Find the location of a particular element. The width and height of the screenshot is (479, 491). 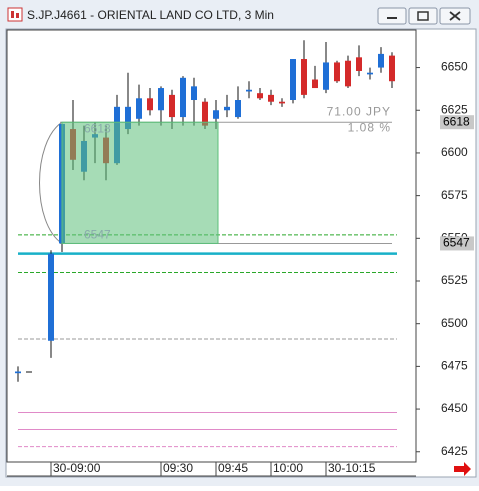

window-title: S.JP.J4661 - ORIENTAL LAND CO LTD, 3 Min is located at coordinates (150, 15).